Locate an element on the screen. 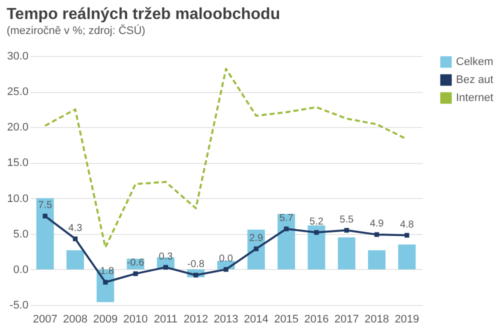  data-label: 5.7 is located at coordinates (286, 218).